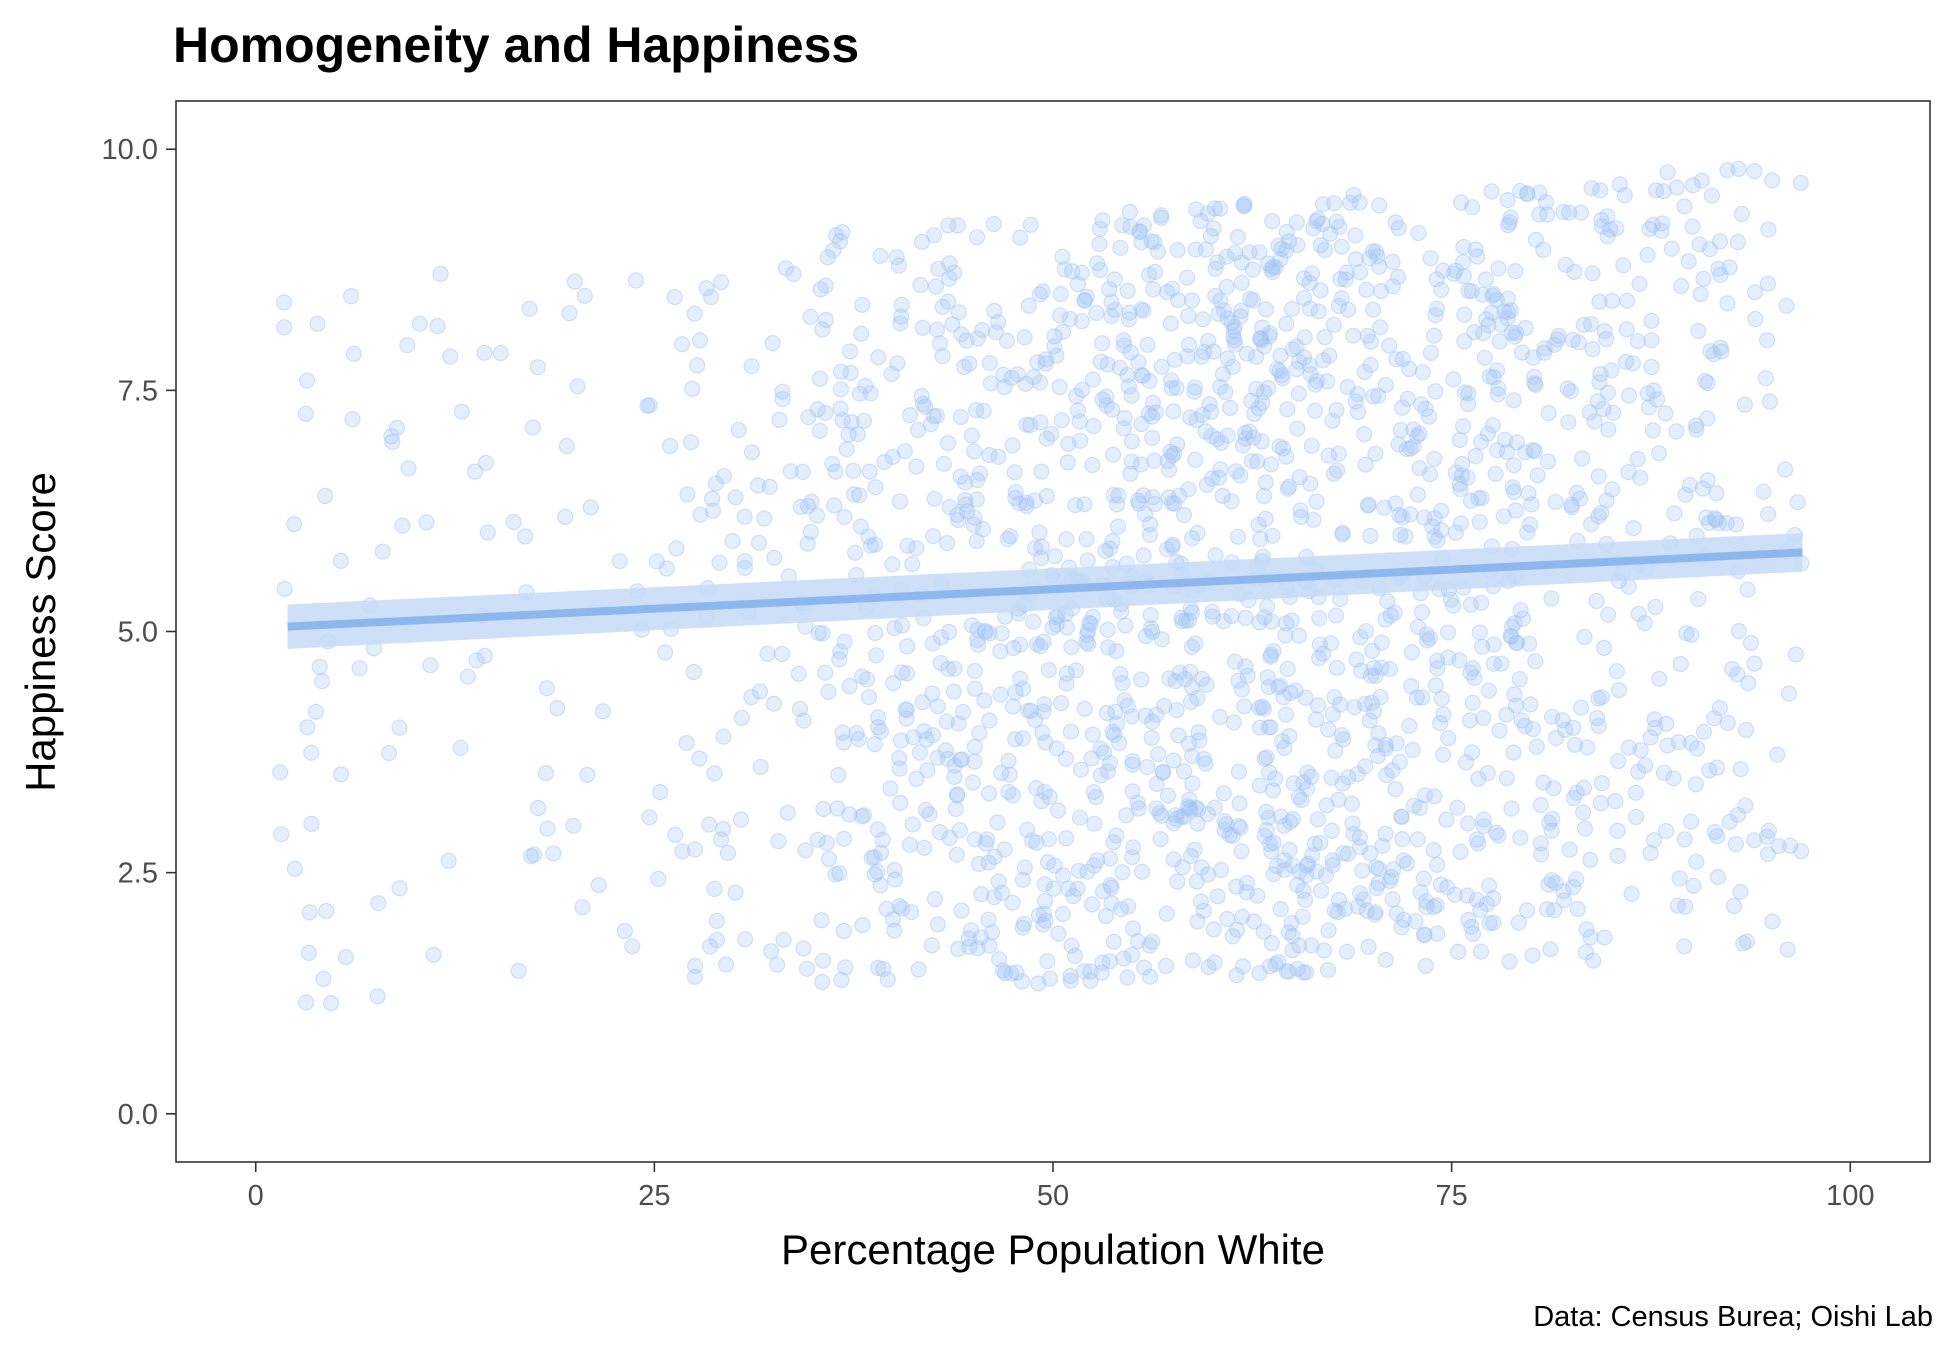 The image size is (1950, 1350). Describe the element at coordinates (138, 391) in the screenshot. I see `y-tick-label: 7.5` at that location.